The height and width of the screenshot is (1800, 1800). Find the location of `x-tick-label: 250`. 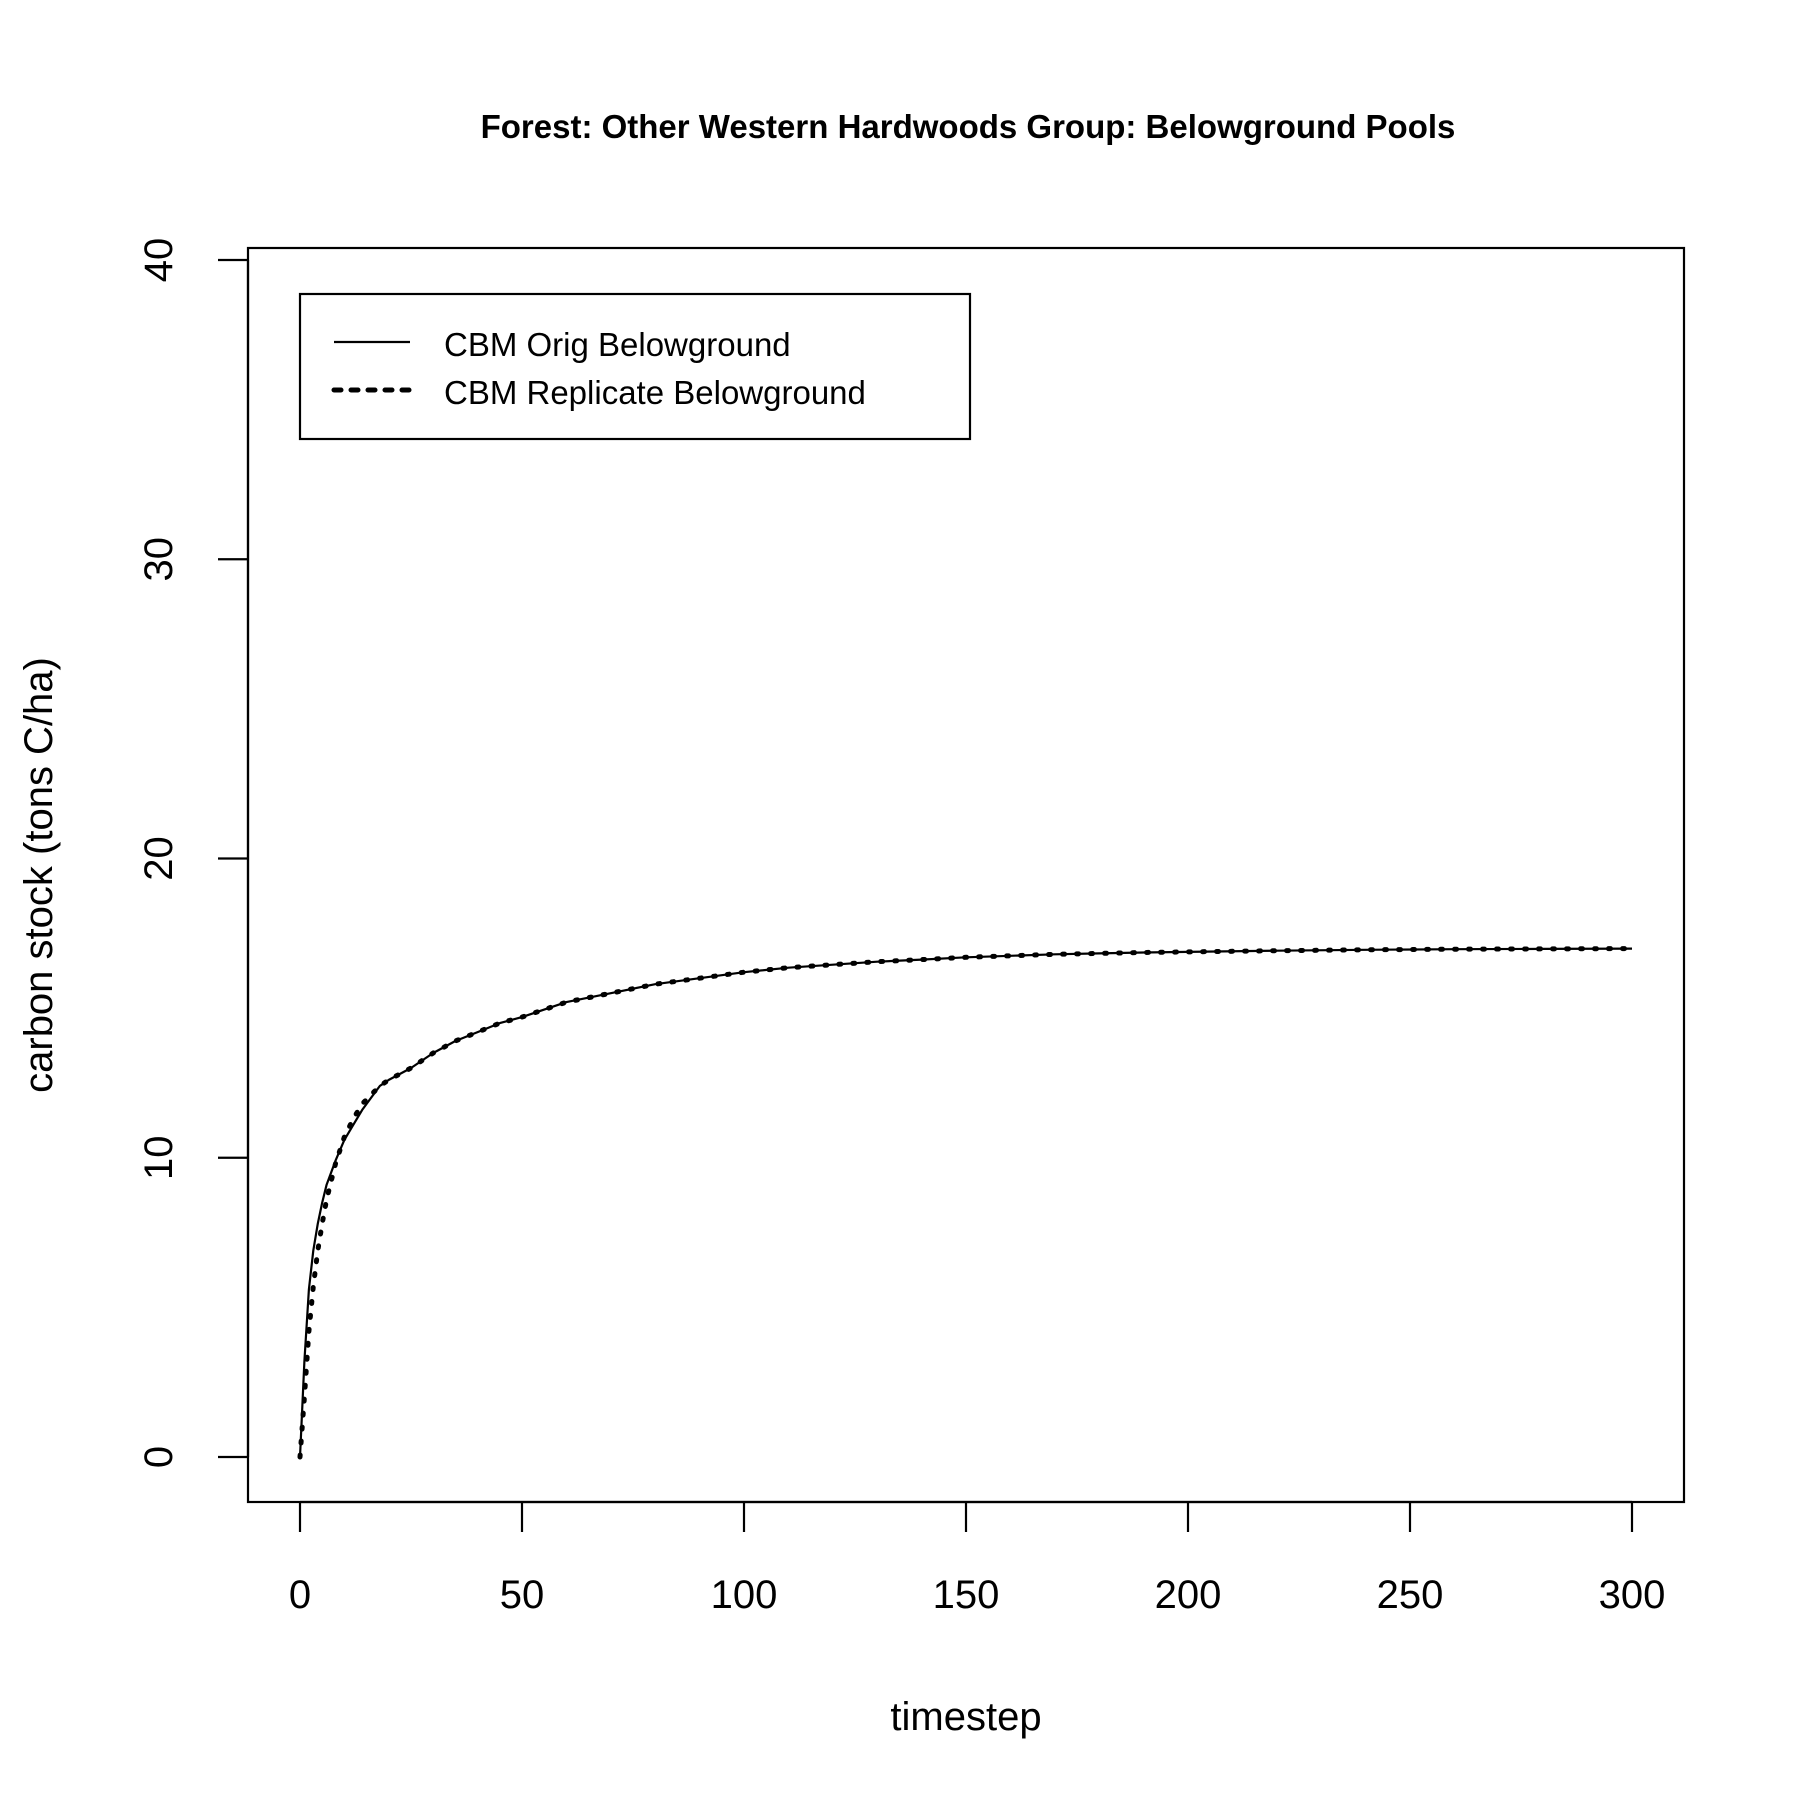

x-tick-label: 250 is located at coordinates (1410, 1595).